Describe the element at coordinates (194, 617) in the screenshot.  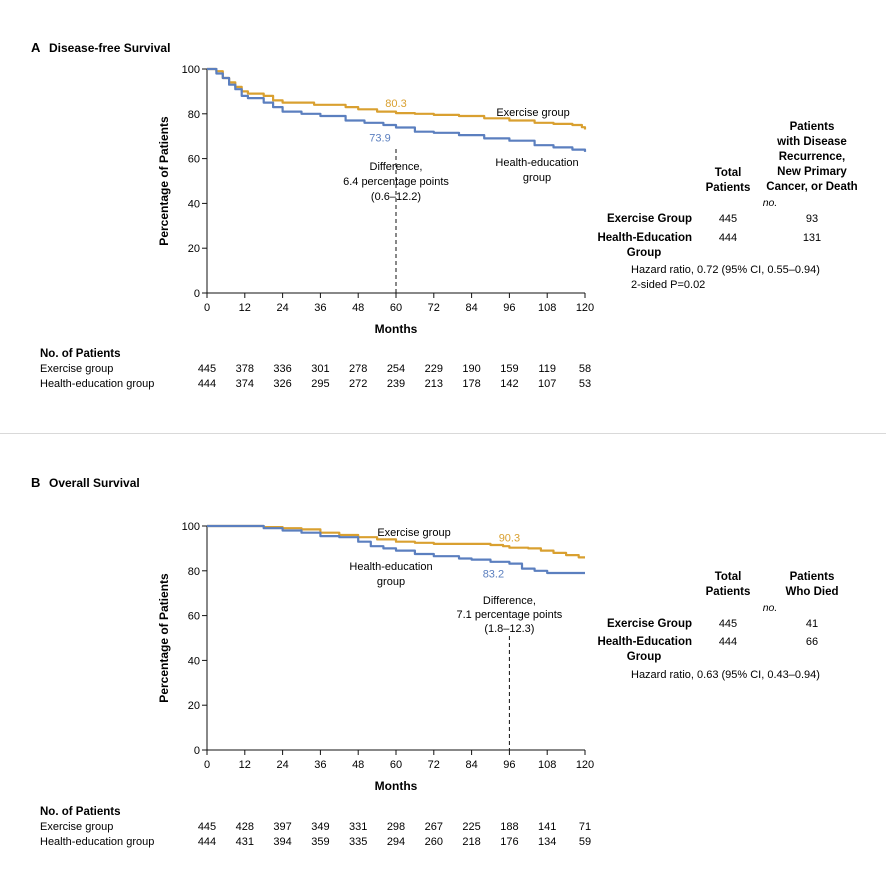
I see `y-tick-label: 60` at that location.